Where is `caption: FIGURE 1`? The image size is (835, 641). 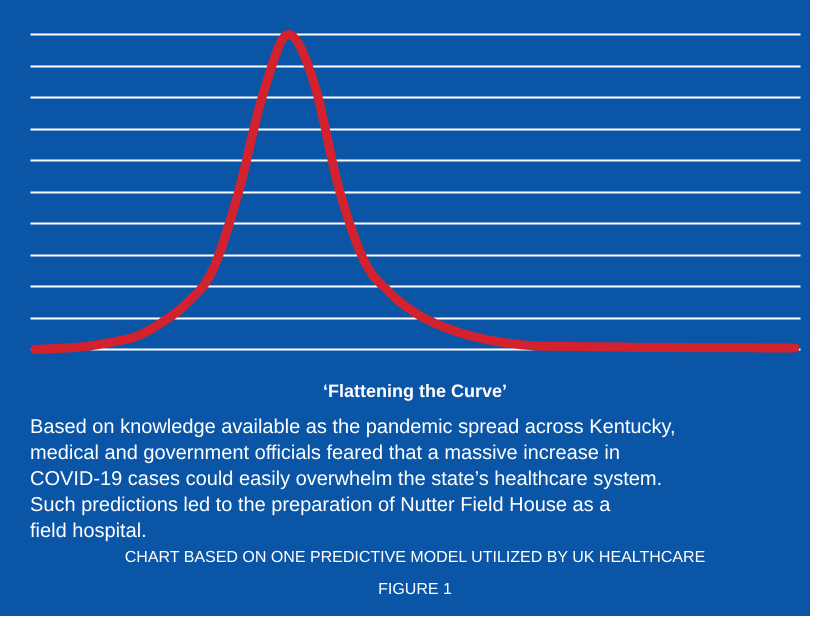 caption: FIGURE 1 is located at coordinates (415, 589).